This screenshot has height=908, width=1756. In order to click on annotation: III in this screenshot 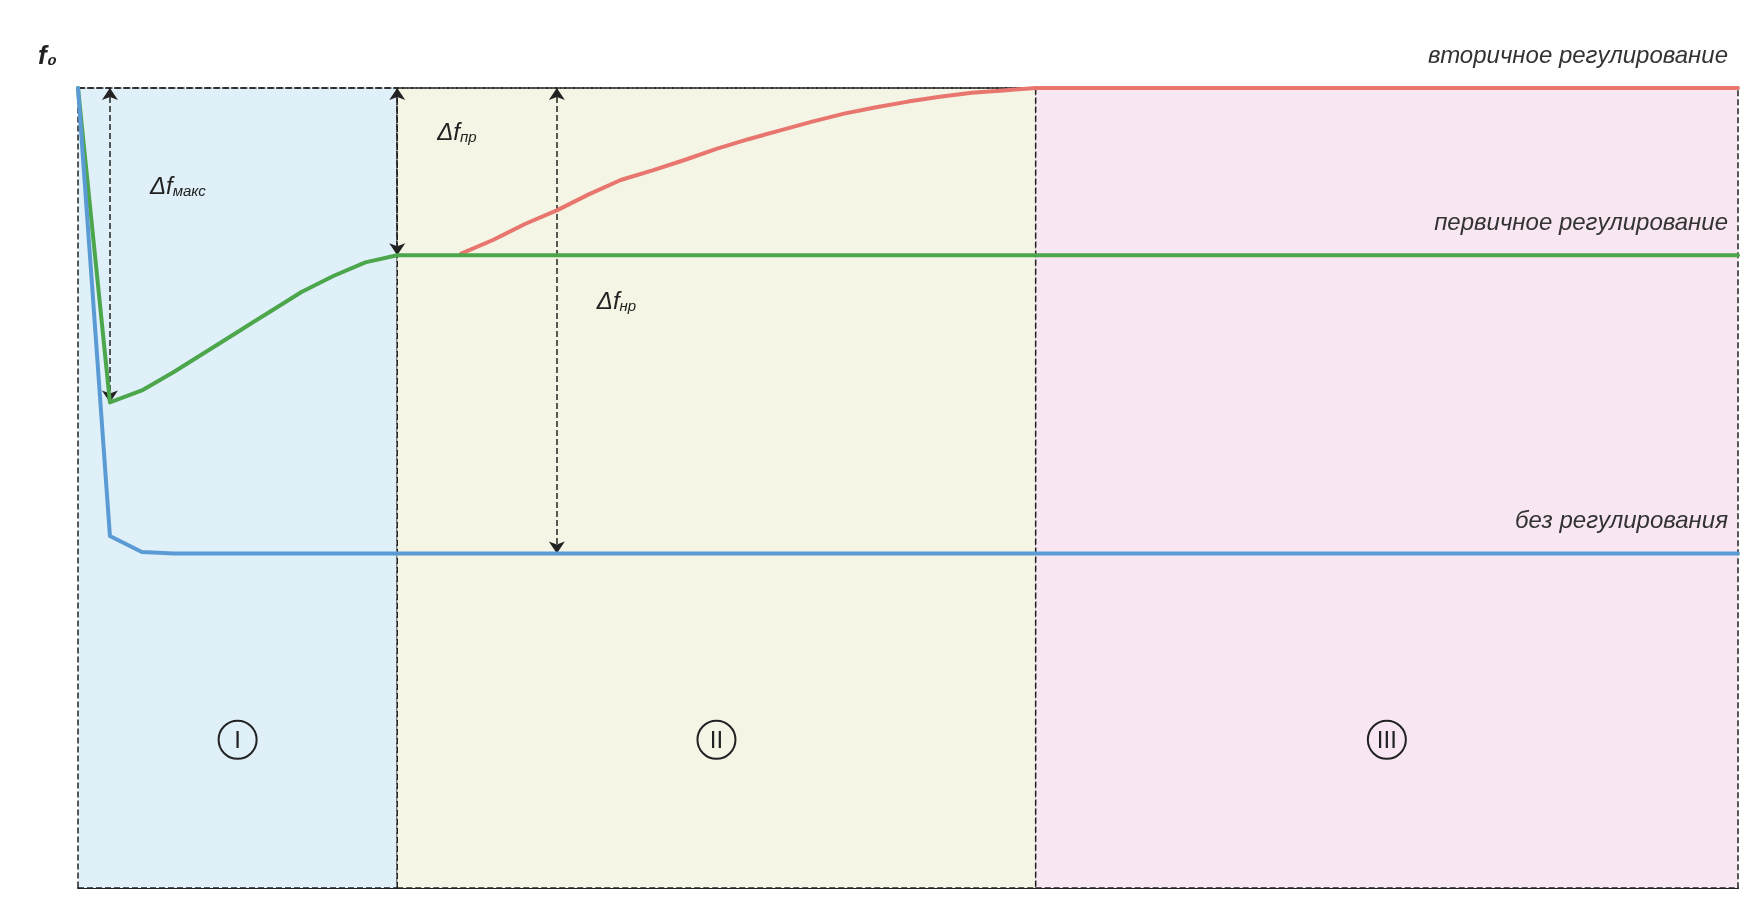, I will do `click(1386, 740)`.